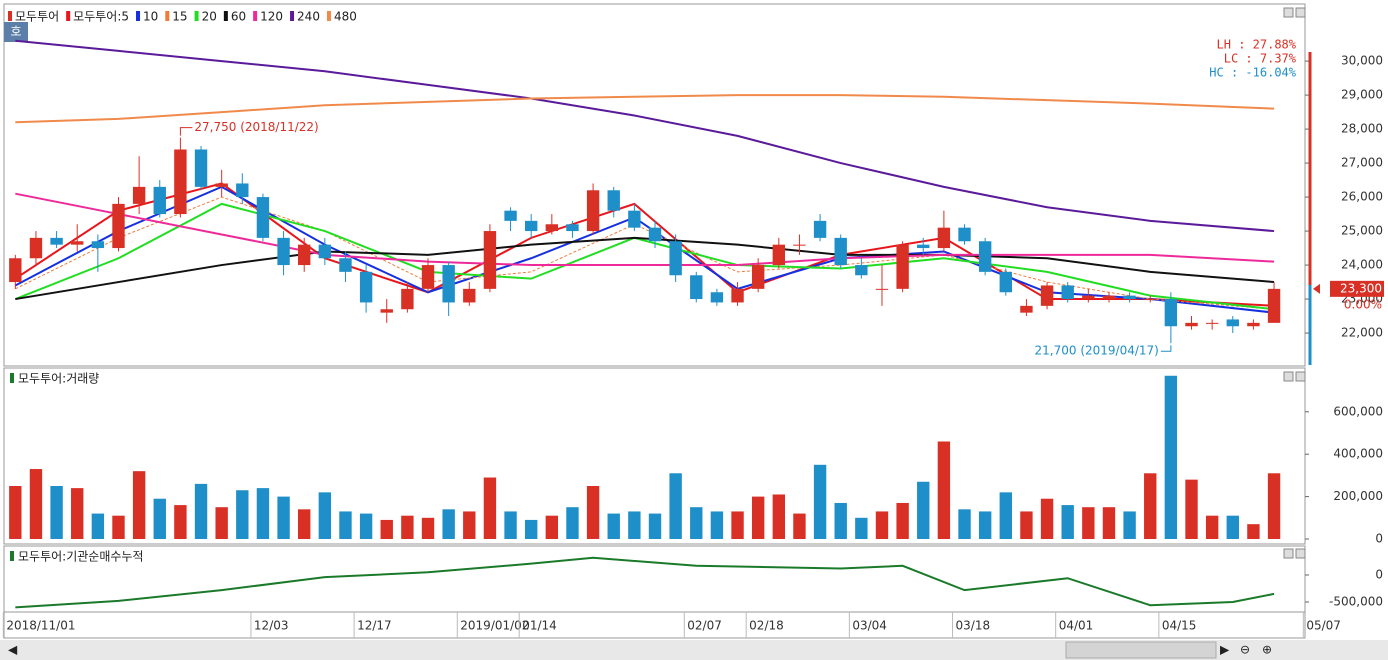 This screenshot has width=1388, height=660. I want to click on panel-title: 모두투어:기관순매수누적, so click(80, 557).